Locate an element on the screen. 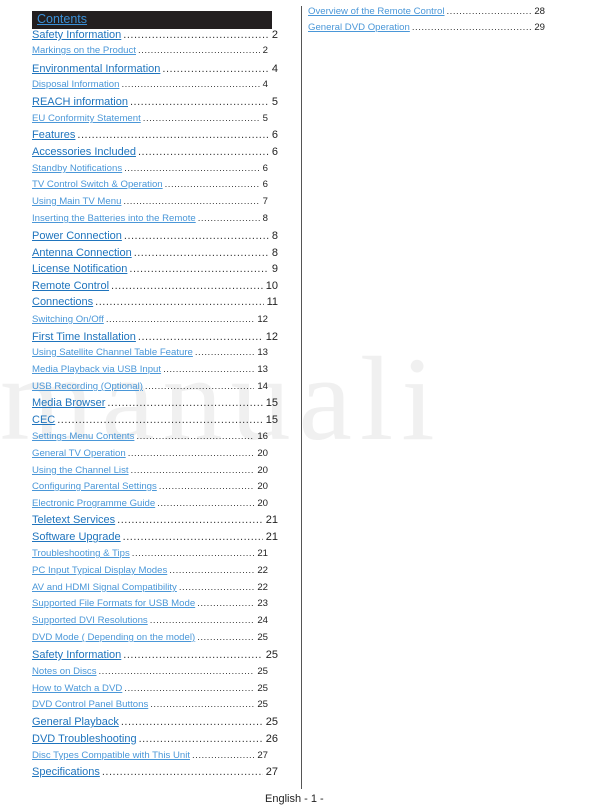 Image resolution: width=600 pixels, height=807 pixels. toc-entry-title: DVD Control Panel Buttons is located at coordinates (90, 704).